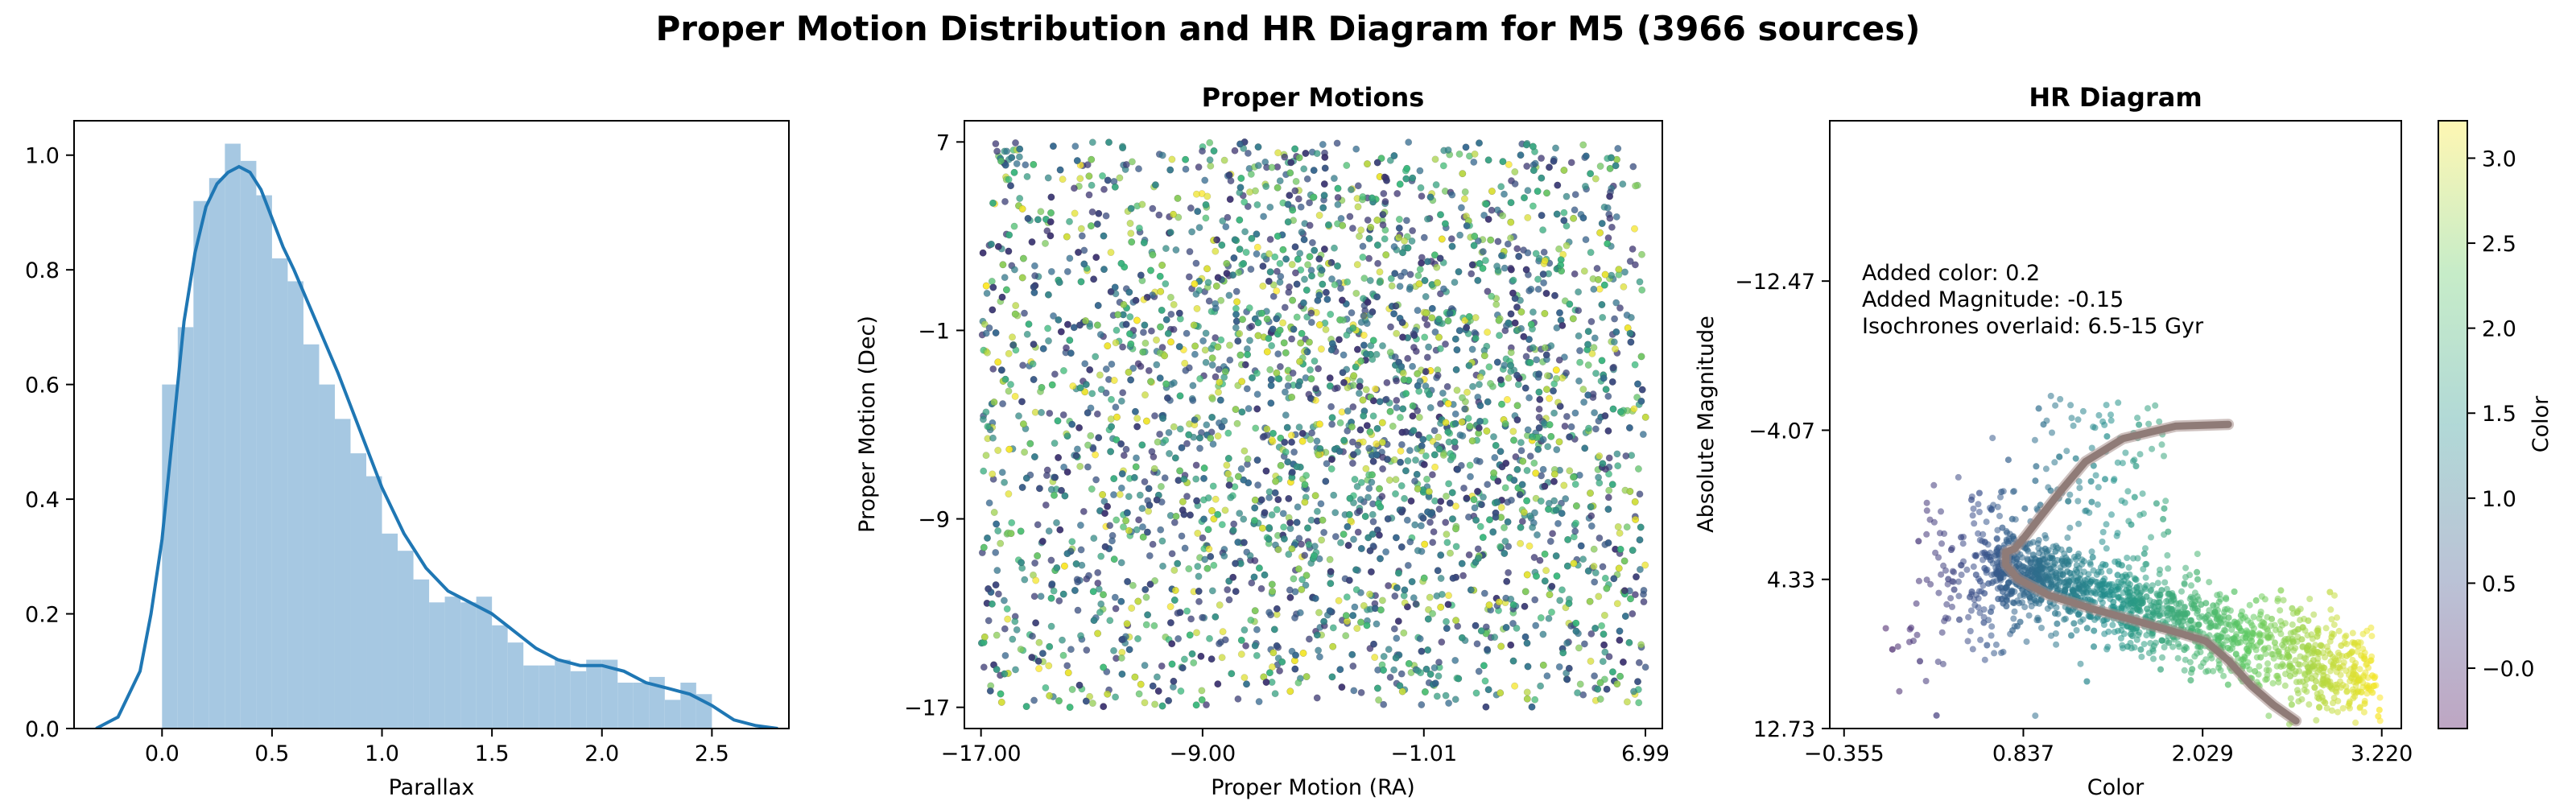 The image size is (2576, 805). Describe the element at coordinates (233, 436) in the screenshot. I see `histogram-bar` at that location.